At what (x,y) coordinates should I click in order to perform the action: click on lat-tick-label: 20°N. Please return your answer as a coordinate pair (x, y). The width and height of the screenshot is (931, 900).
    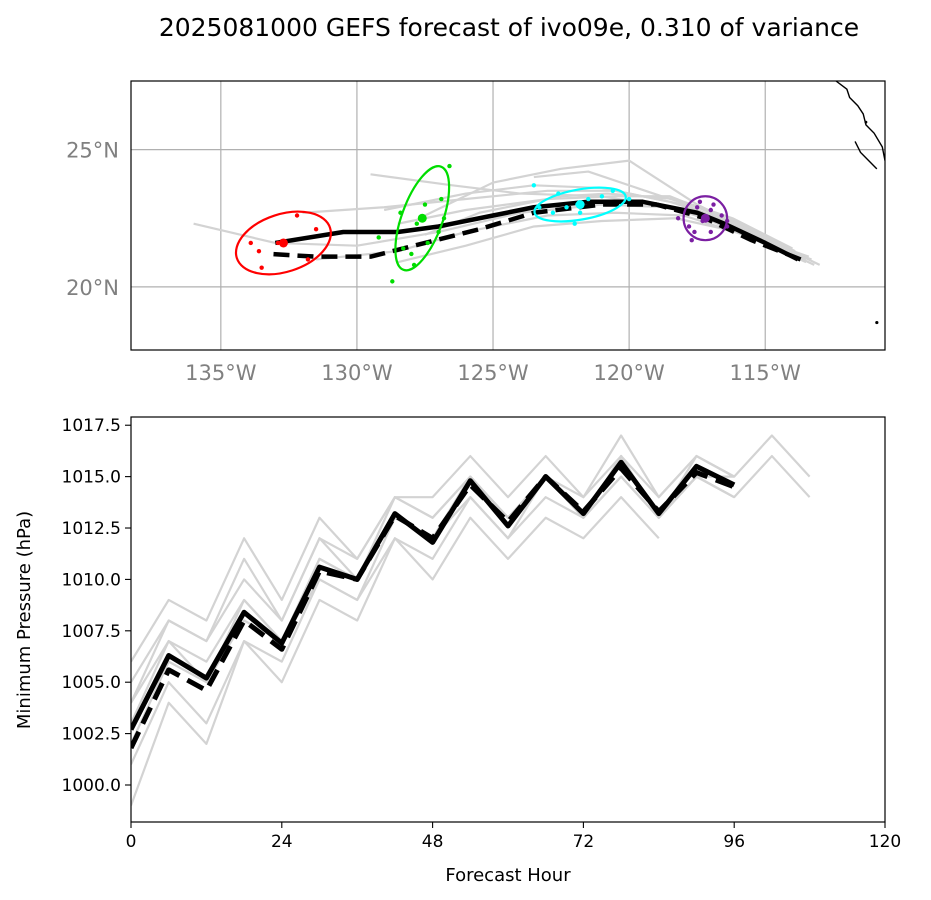
    Looking at the image, I should click on (92, 288).